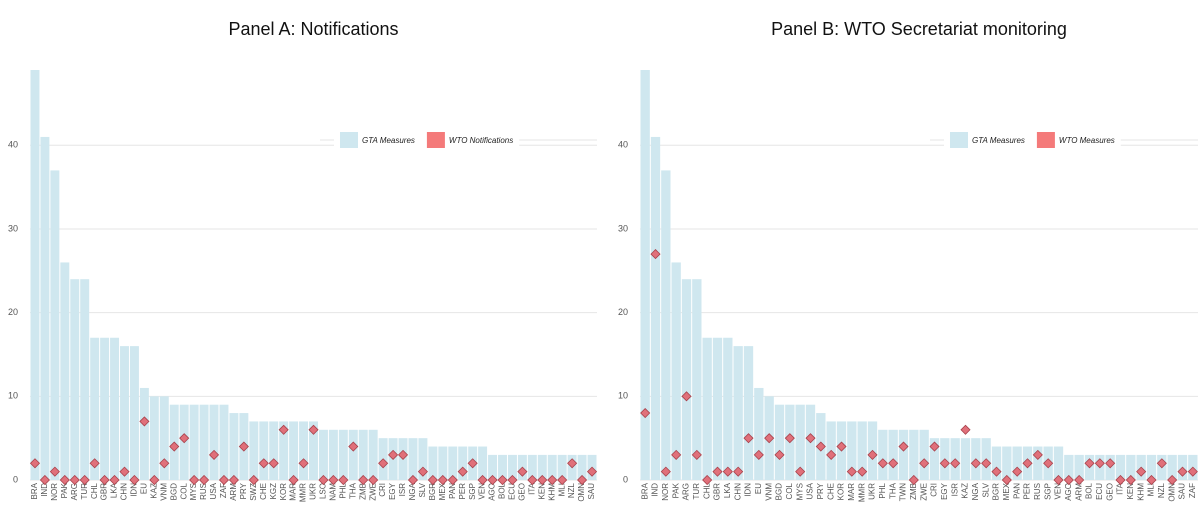 The image size is (1198, 505). Describe the element at coordinates (34, 490) in the screenshot. I see `x-tick-label: BRA` at that location.